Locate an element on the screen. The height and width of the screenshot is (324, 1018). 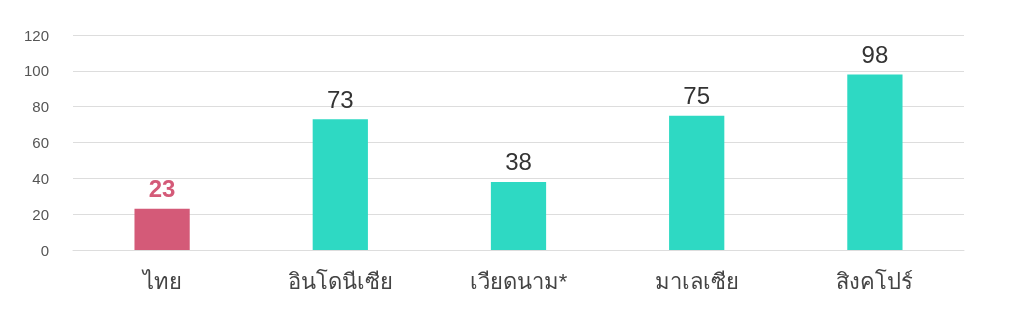
y-tick-label: 100 is located at coordinates (36, 71).